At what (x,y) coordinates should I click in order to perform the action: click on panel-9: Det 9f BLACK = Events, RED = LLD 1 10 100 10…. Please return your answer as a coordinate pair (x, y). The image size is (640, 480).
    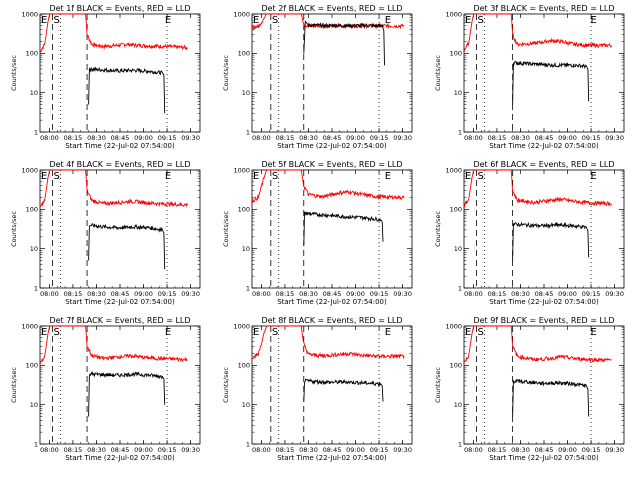
    Looking at the image, I should click on (529, 389).